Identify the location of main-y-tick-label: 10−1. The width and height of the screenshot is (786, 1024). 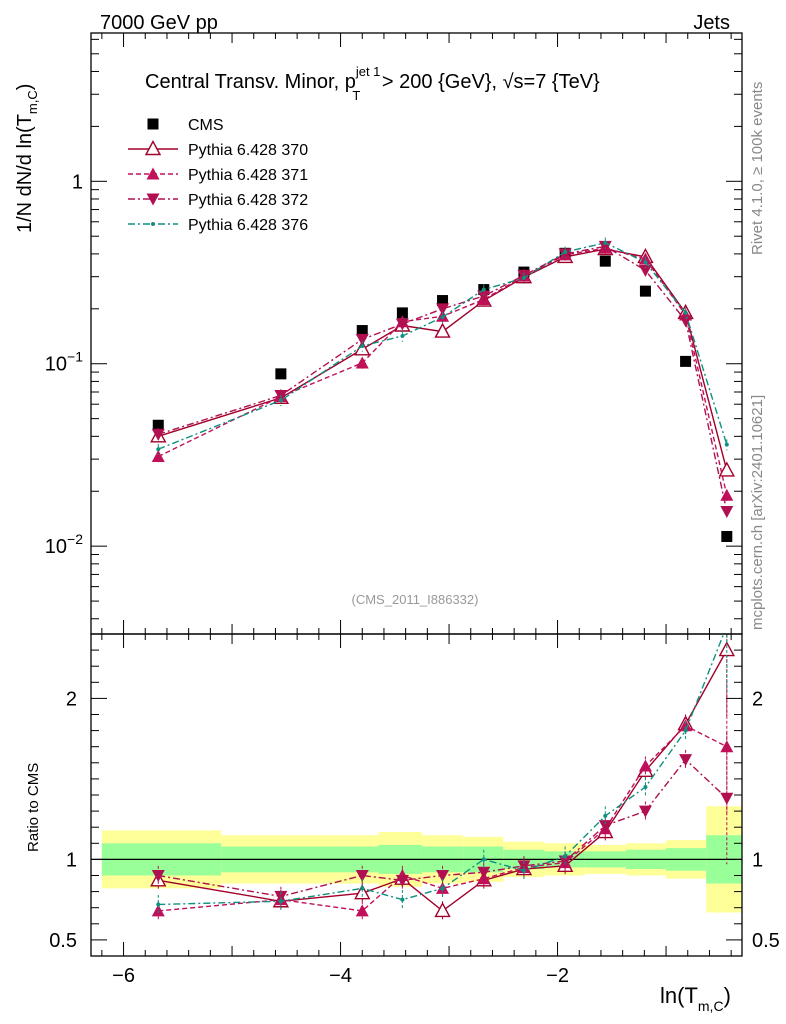
(64, 362).